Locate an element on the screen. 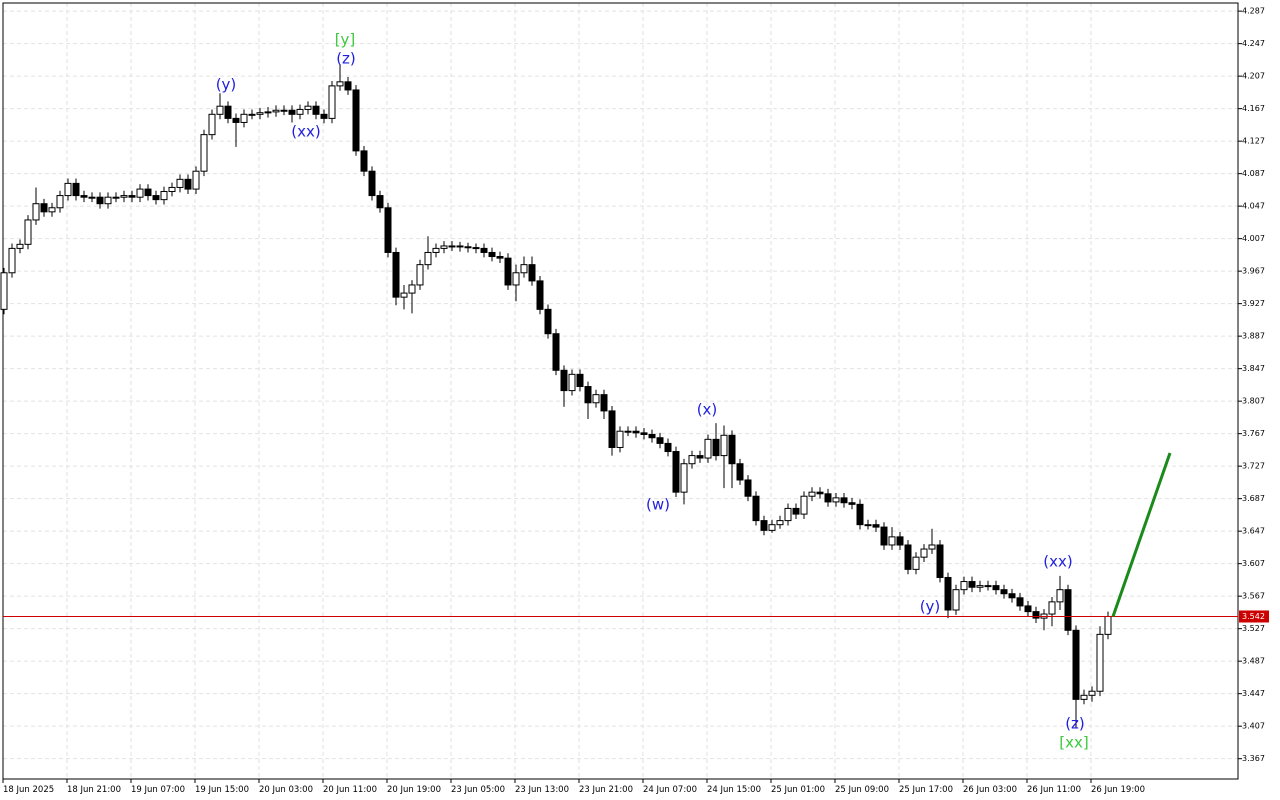 This screenshot has width=1280, height=800. y-tick-label: 4.127 is located at coordinates (1253, 141).